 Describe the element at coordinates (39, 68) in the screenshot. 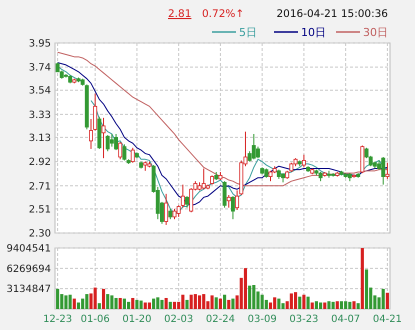

I see `y-tick-label: 3.74` at that location.